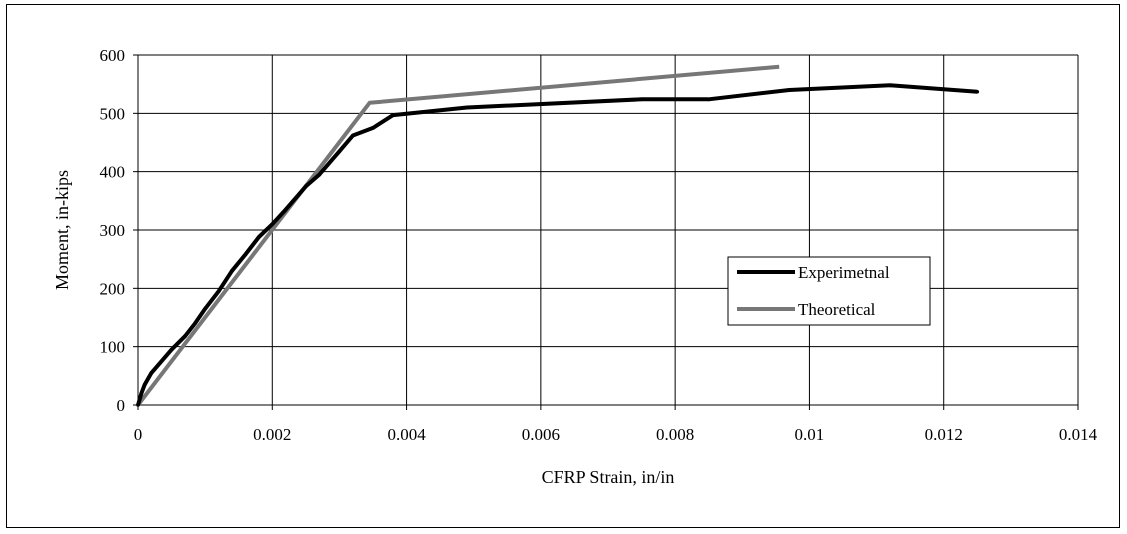 The image size is (1127, 534). I want to click on x-tick-label: 0.008, so click(675, 434).